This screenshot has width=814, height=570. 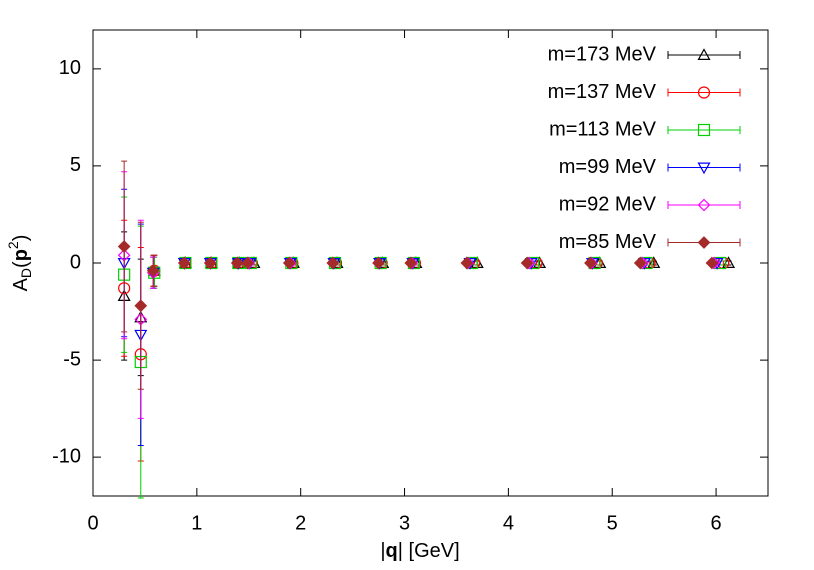 What do you see at coordinates (70, 68) in the screenshot?
I see `y-tick-label: 10` at bounding box center [70, 68].